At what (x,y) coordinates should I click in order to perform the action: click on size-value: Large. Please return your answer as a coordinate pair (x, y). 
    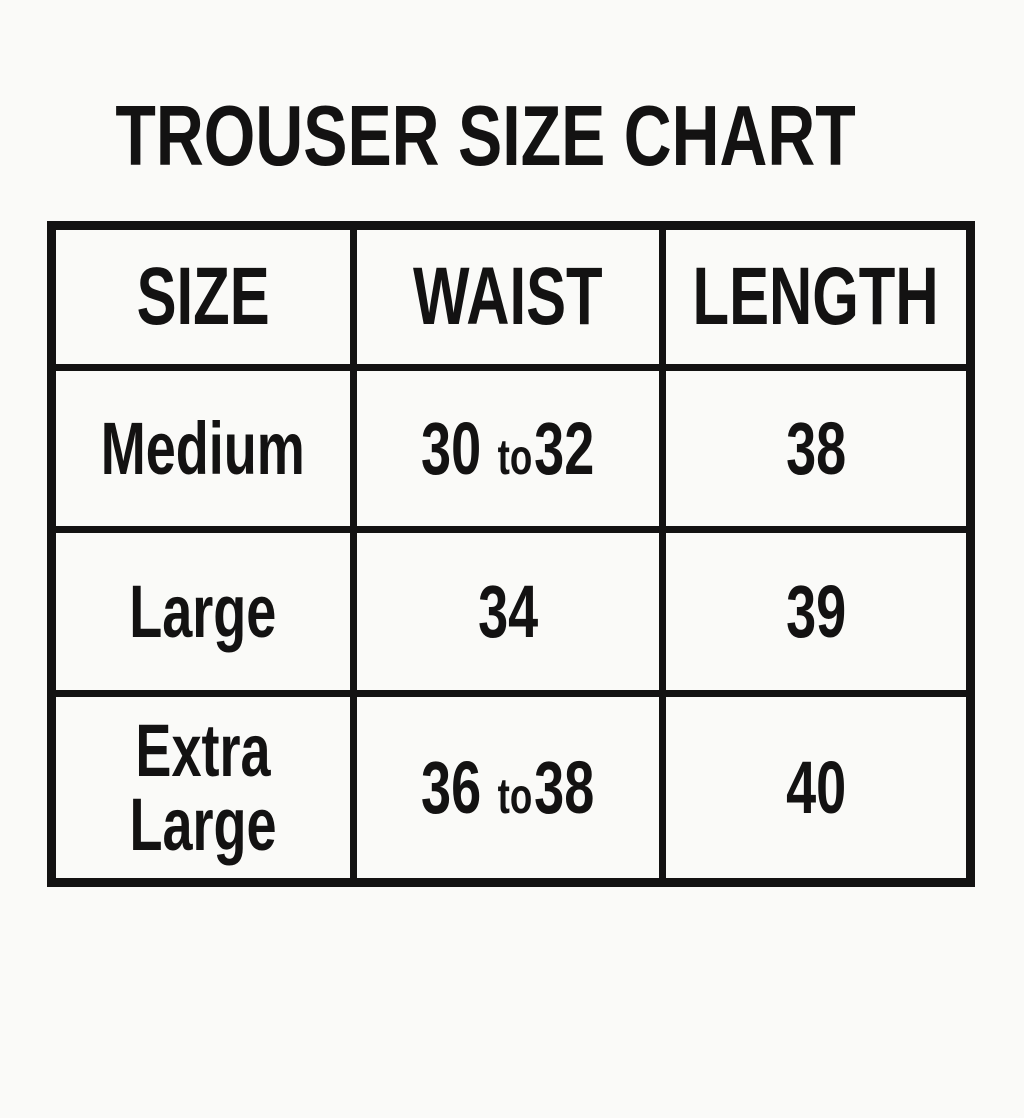
    Looking at the image, I should click on (203, 611).